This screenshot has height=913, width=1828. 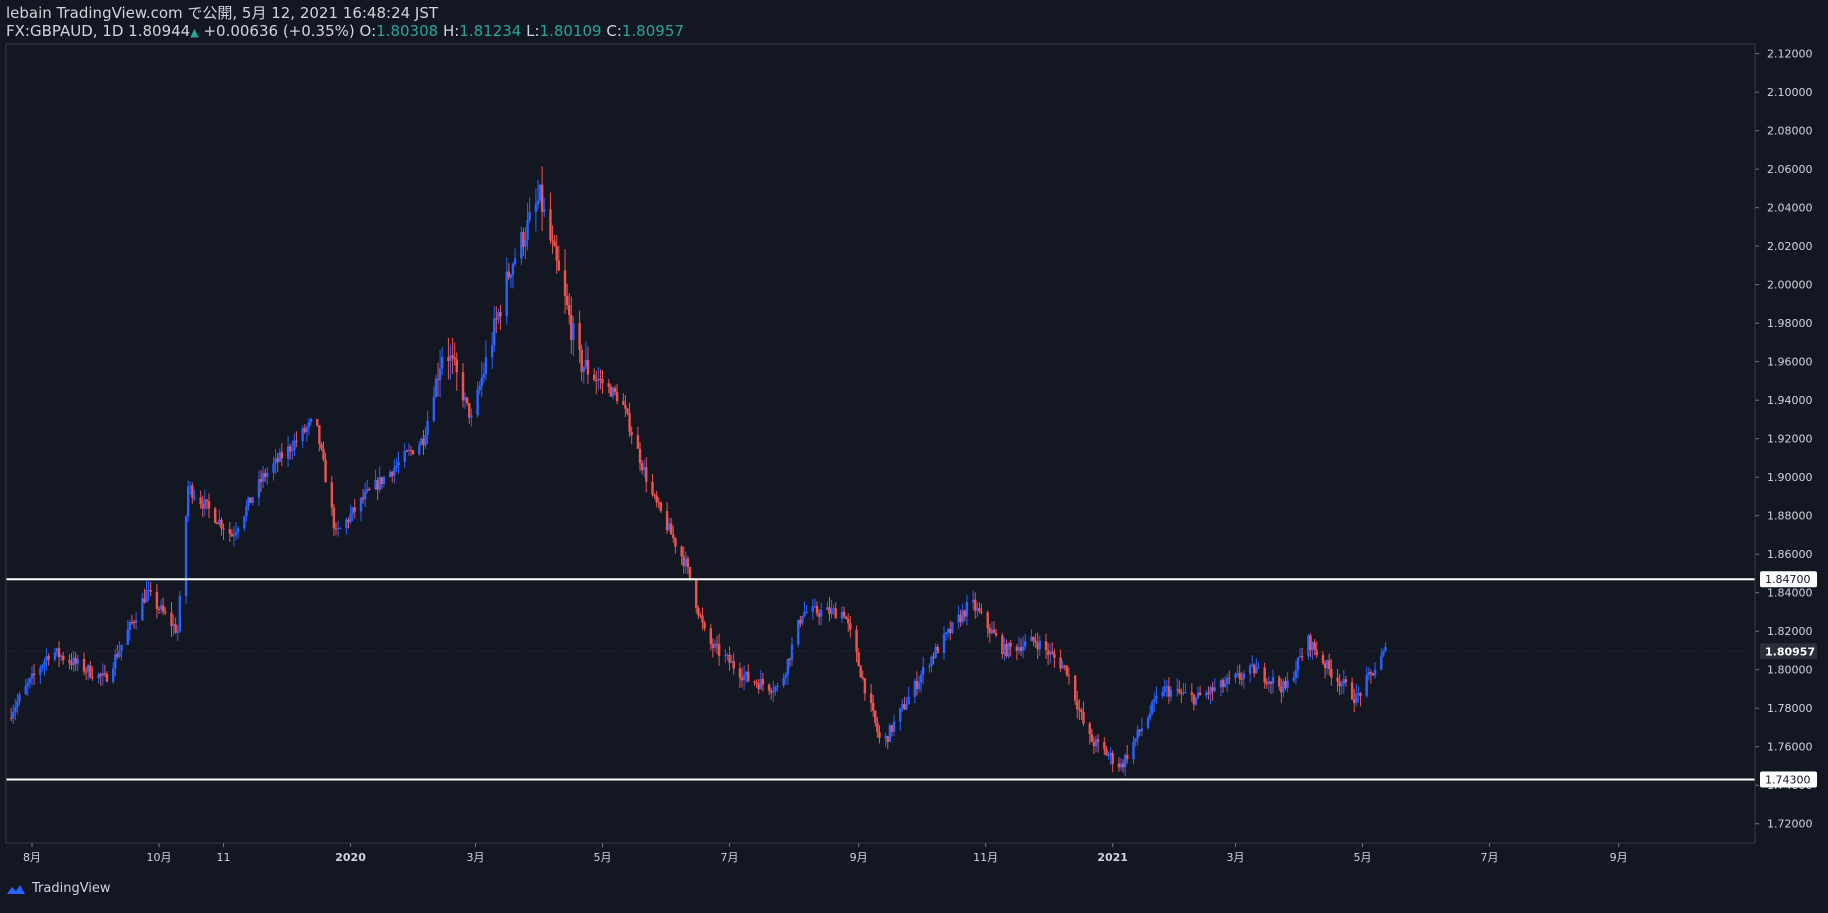 I want to click on time-tick-label: 9月, so click(x=859, y=857).